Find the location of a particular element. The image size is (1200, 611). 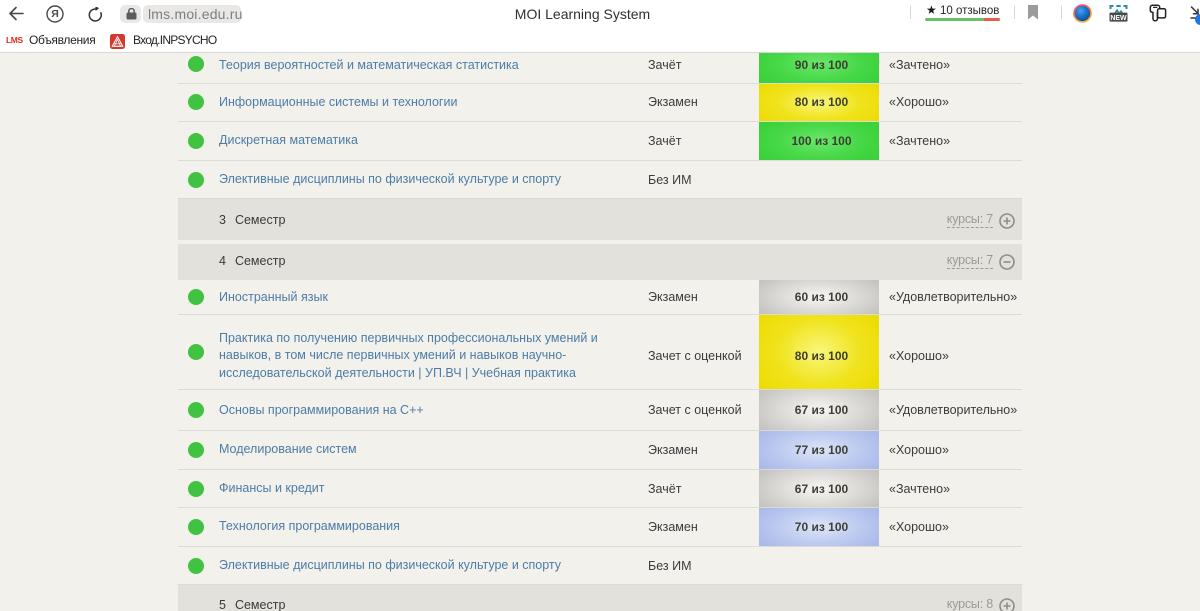

svg-text: NEW is located at coordinates (1118, 18).